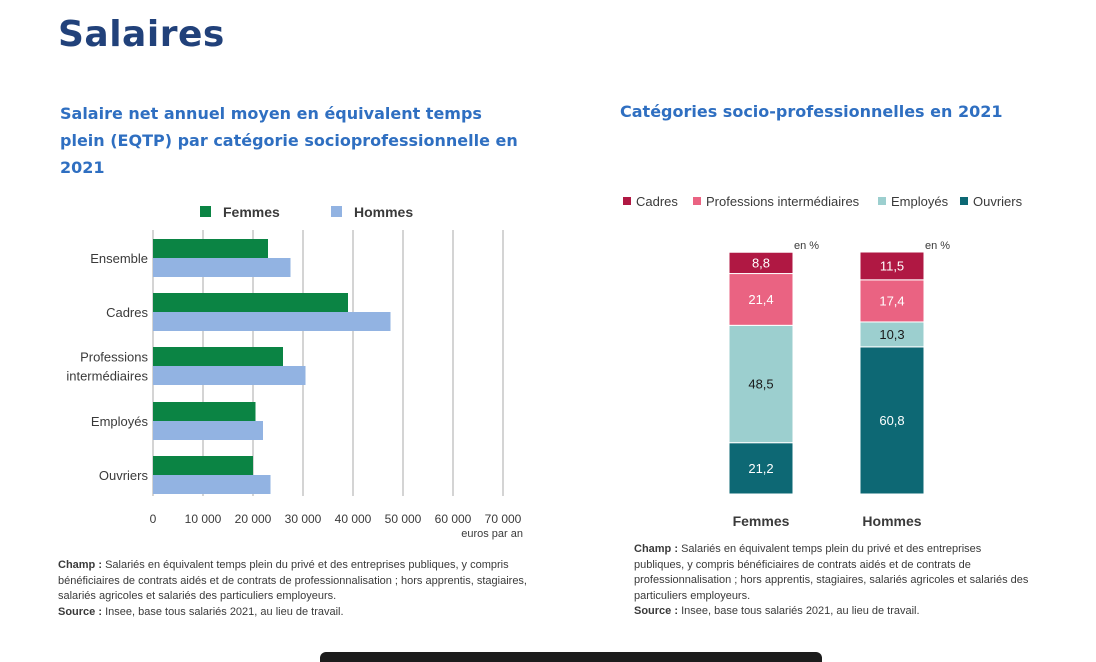 This screenshot has width=1096, height=662. I want to click on page-title: Salaires, so click(141, 34).